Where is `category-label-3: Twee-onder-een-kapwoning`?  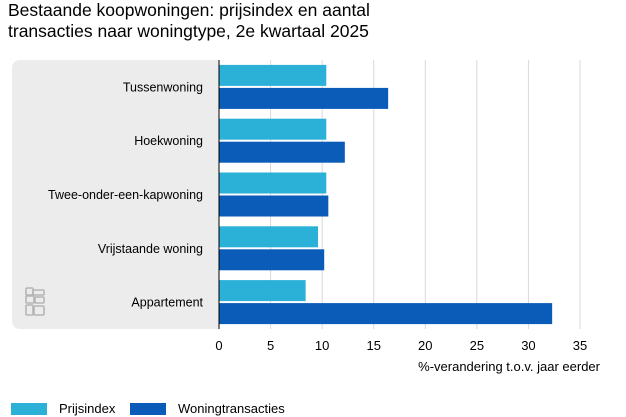 category-label-3: Twee-onder-een-kapwoning is located at coordinates (125, 195).